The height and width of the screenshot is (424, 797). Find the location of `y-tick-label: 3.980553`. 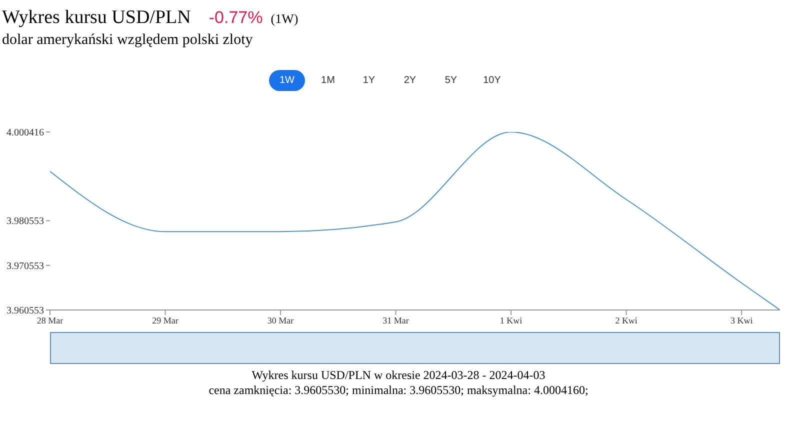

y-tick-label: 3.980553 is located at coordinates (25, 222).